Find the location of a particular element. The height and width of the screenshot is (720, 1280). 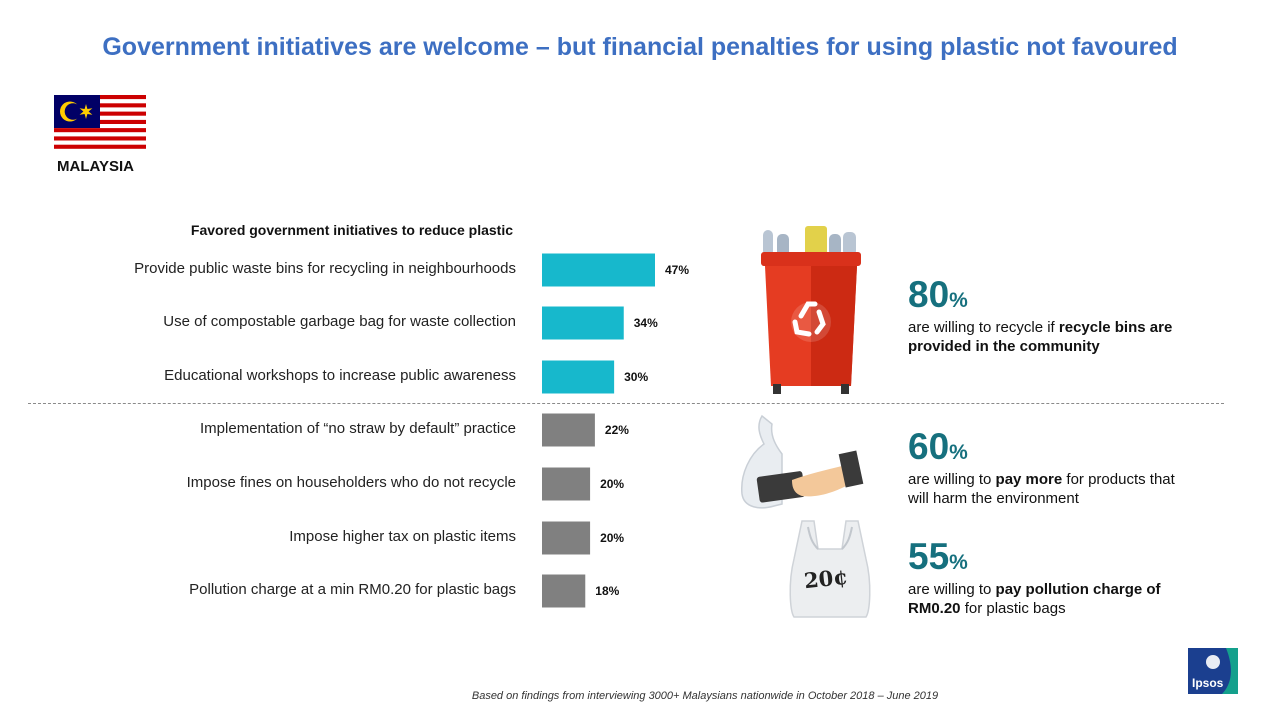

bar-chart: 47% 34% 30% 22% 20% 20% 18% is located at coordinates (615, 430).